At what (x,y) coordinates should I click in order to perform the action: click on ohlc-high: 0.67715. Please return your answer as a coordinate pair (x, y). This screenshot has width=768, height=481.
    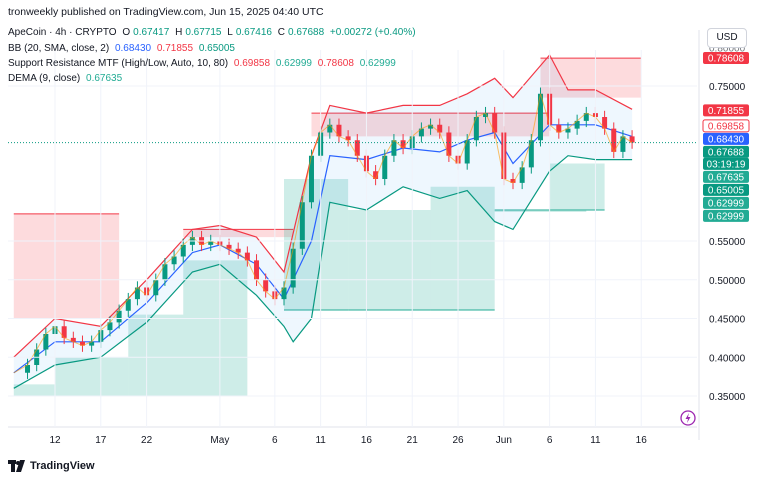
    Looking at the image, I should click on (203, 32).